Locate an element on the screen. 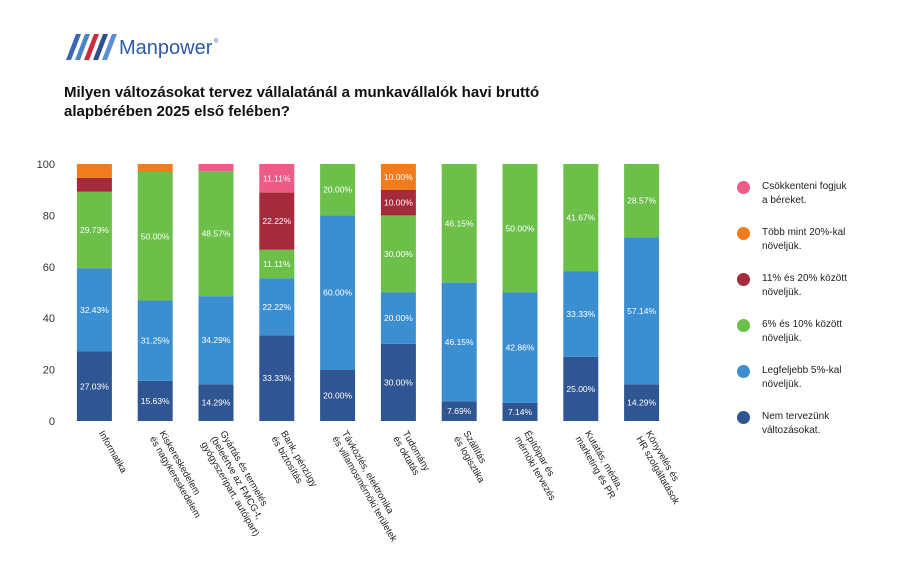 Image resolution: width=909 pixels, height=562 pixels. bar-data-label: 25.00% is located at coordinates (580, 389).